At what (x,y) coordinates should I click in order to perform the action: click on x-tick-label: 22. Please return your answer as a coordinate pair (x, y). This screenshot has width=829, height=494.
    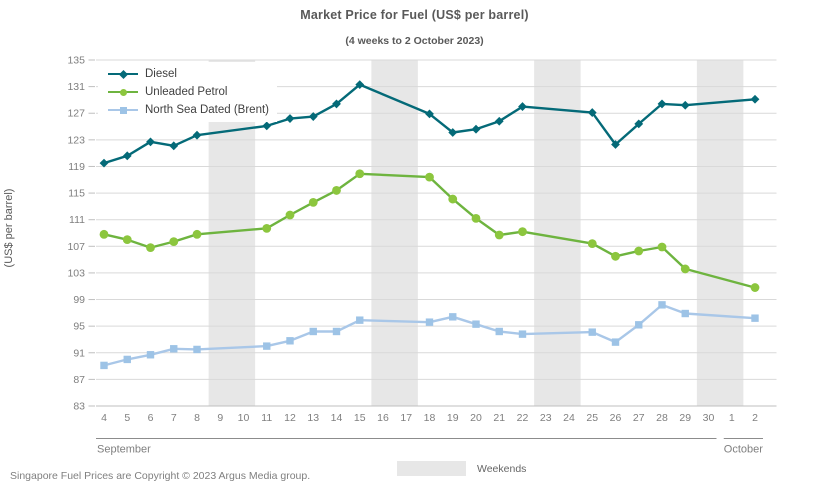
    Looking at the image, I should click on (523, 418).